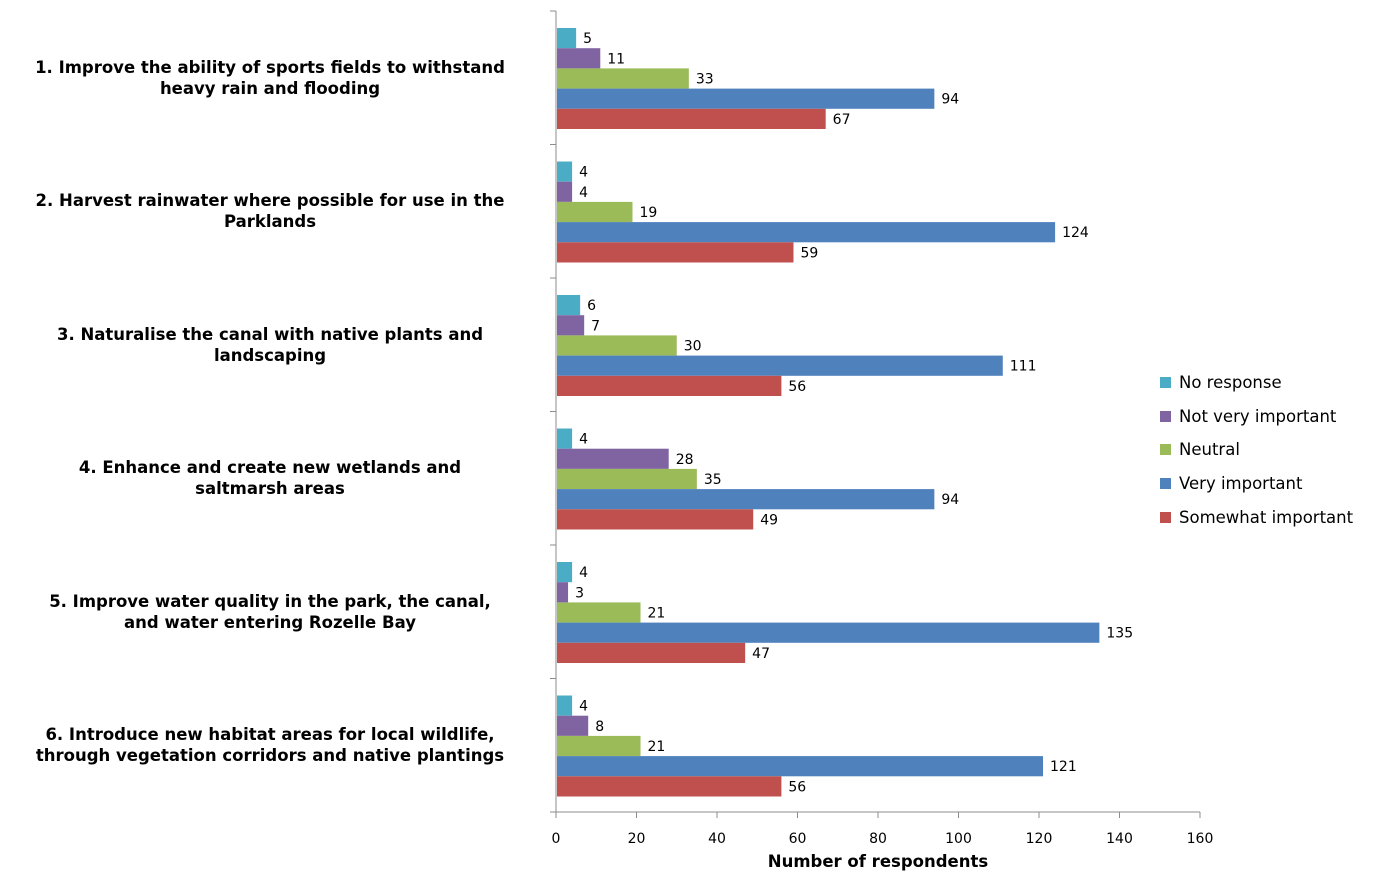 The image size is (1394, 876). I want to click on legend-label: Very important, so click(1241, 484).